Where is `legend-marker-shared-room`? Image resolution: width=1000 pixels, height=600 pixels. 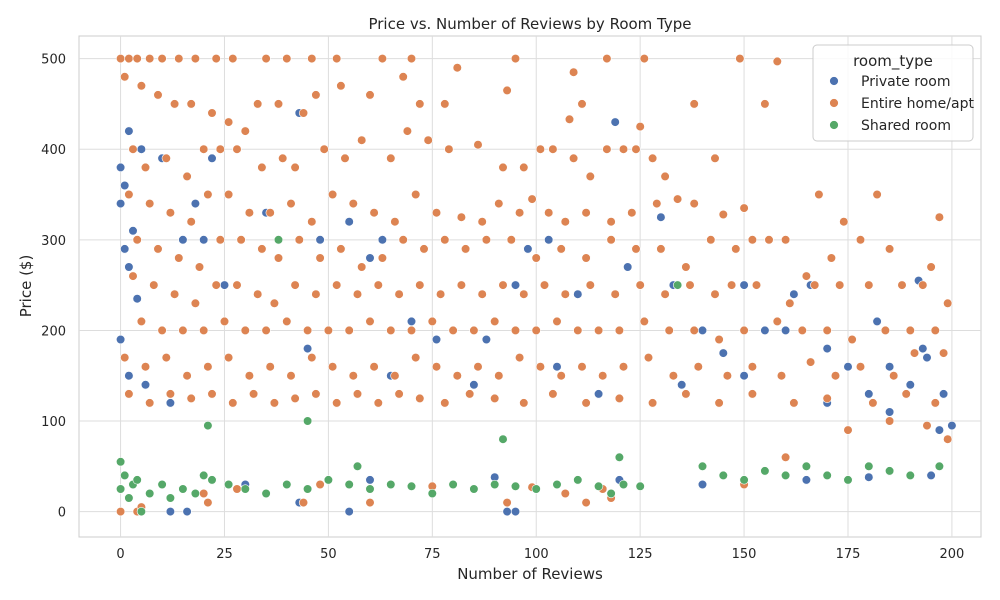 legend-marker-shared-room is located at coordinates (834, 125).